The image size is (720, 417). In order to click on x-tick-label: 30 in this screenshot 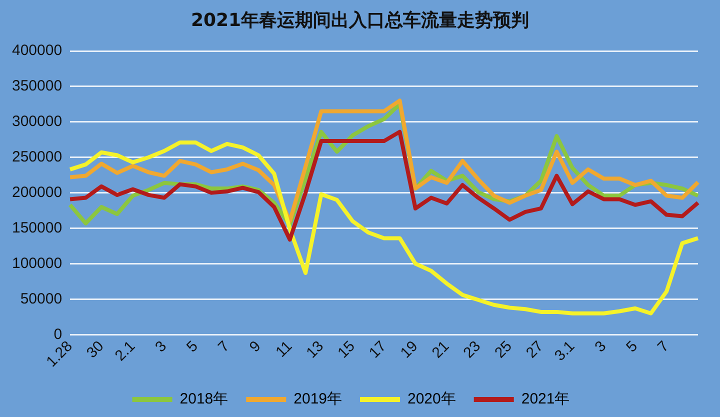, I will do `click(95, 350)`.